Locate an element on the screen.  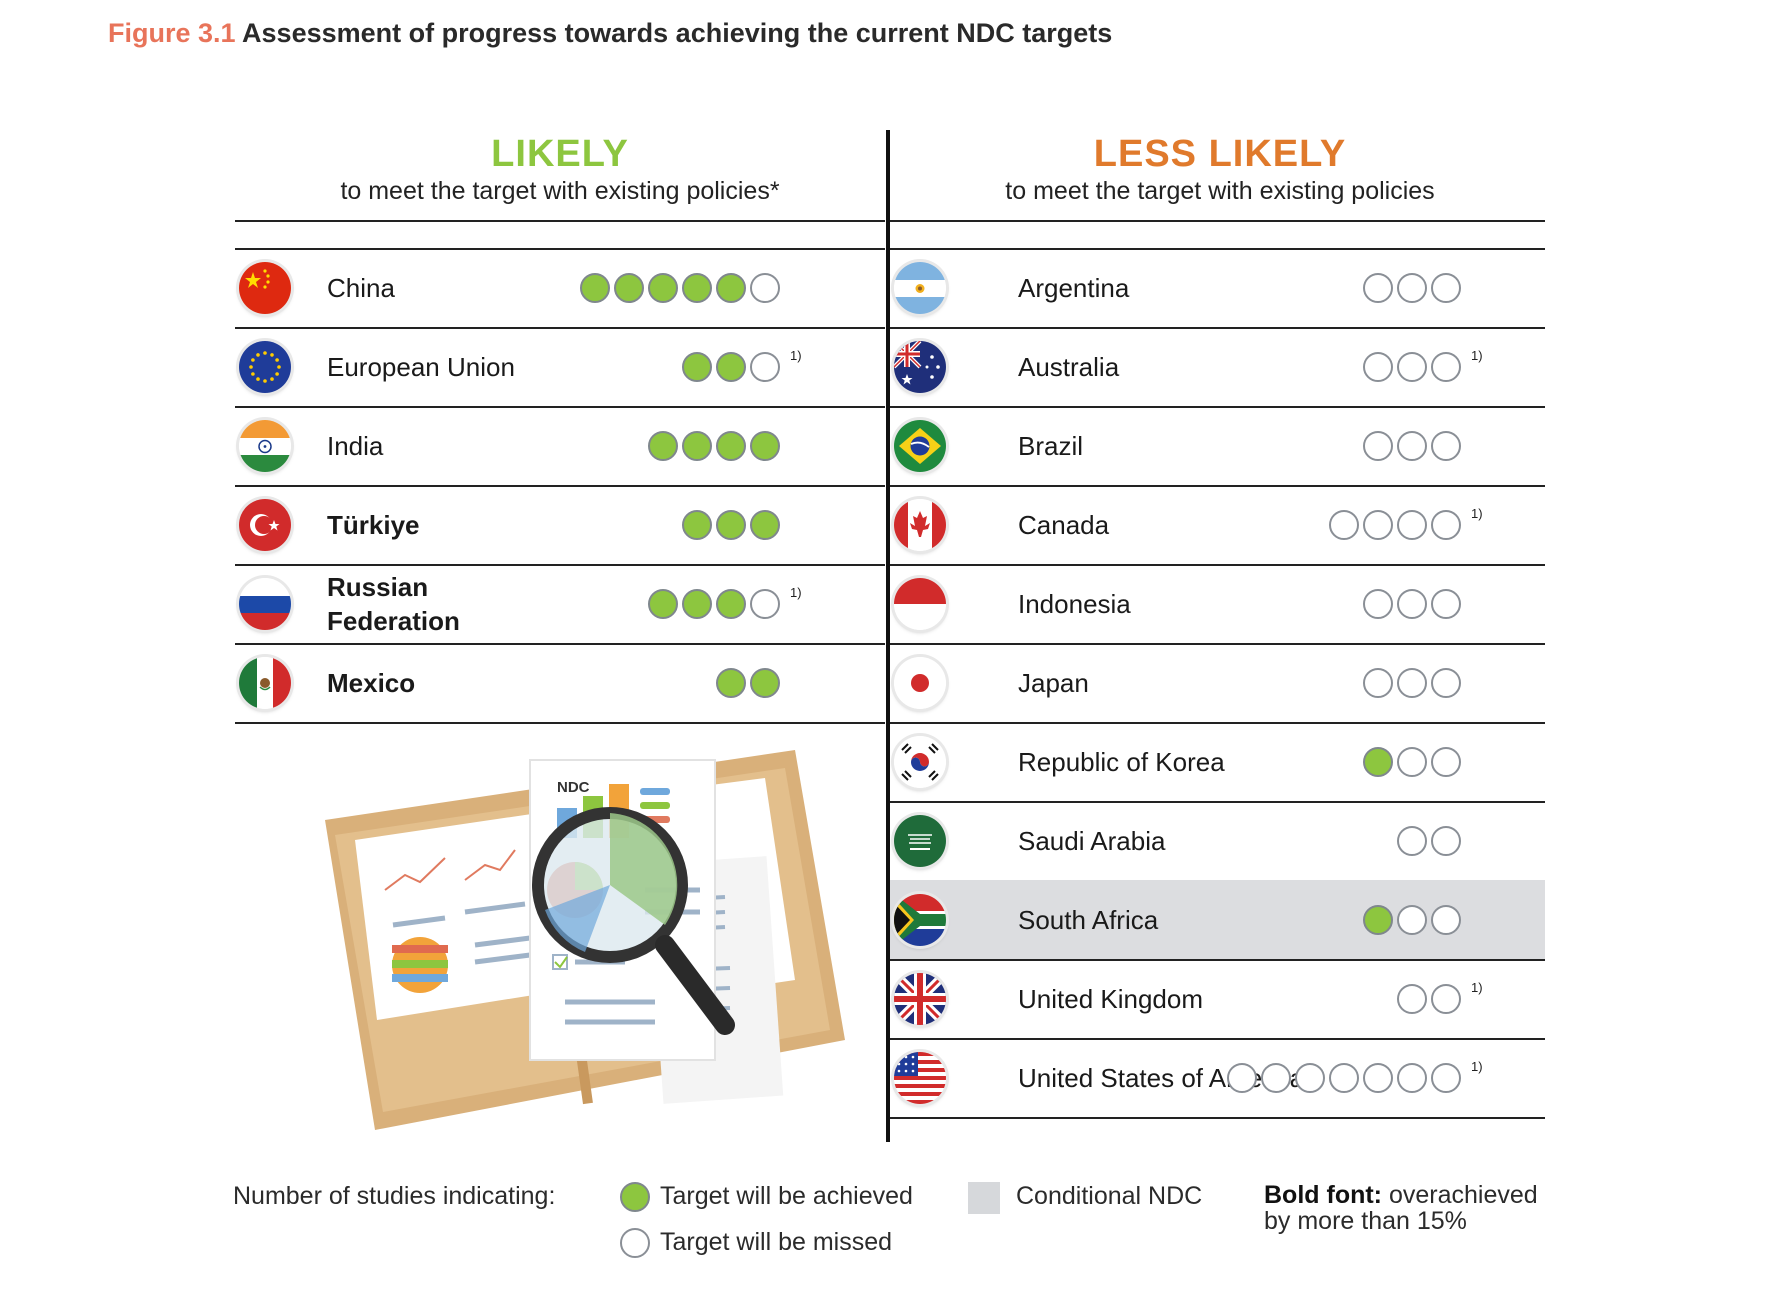
ndc-label: NDC is located at coordinates (573, 787).